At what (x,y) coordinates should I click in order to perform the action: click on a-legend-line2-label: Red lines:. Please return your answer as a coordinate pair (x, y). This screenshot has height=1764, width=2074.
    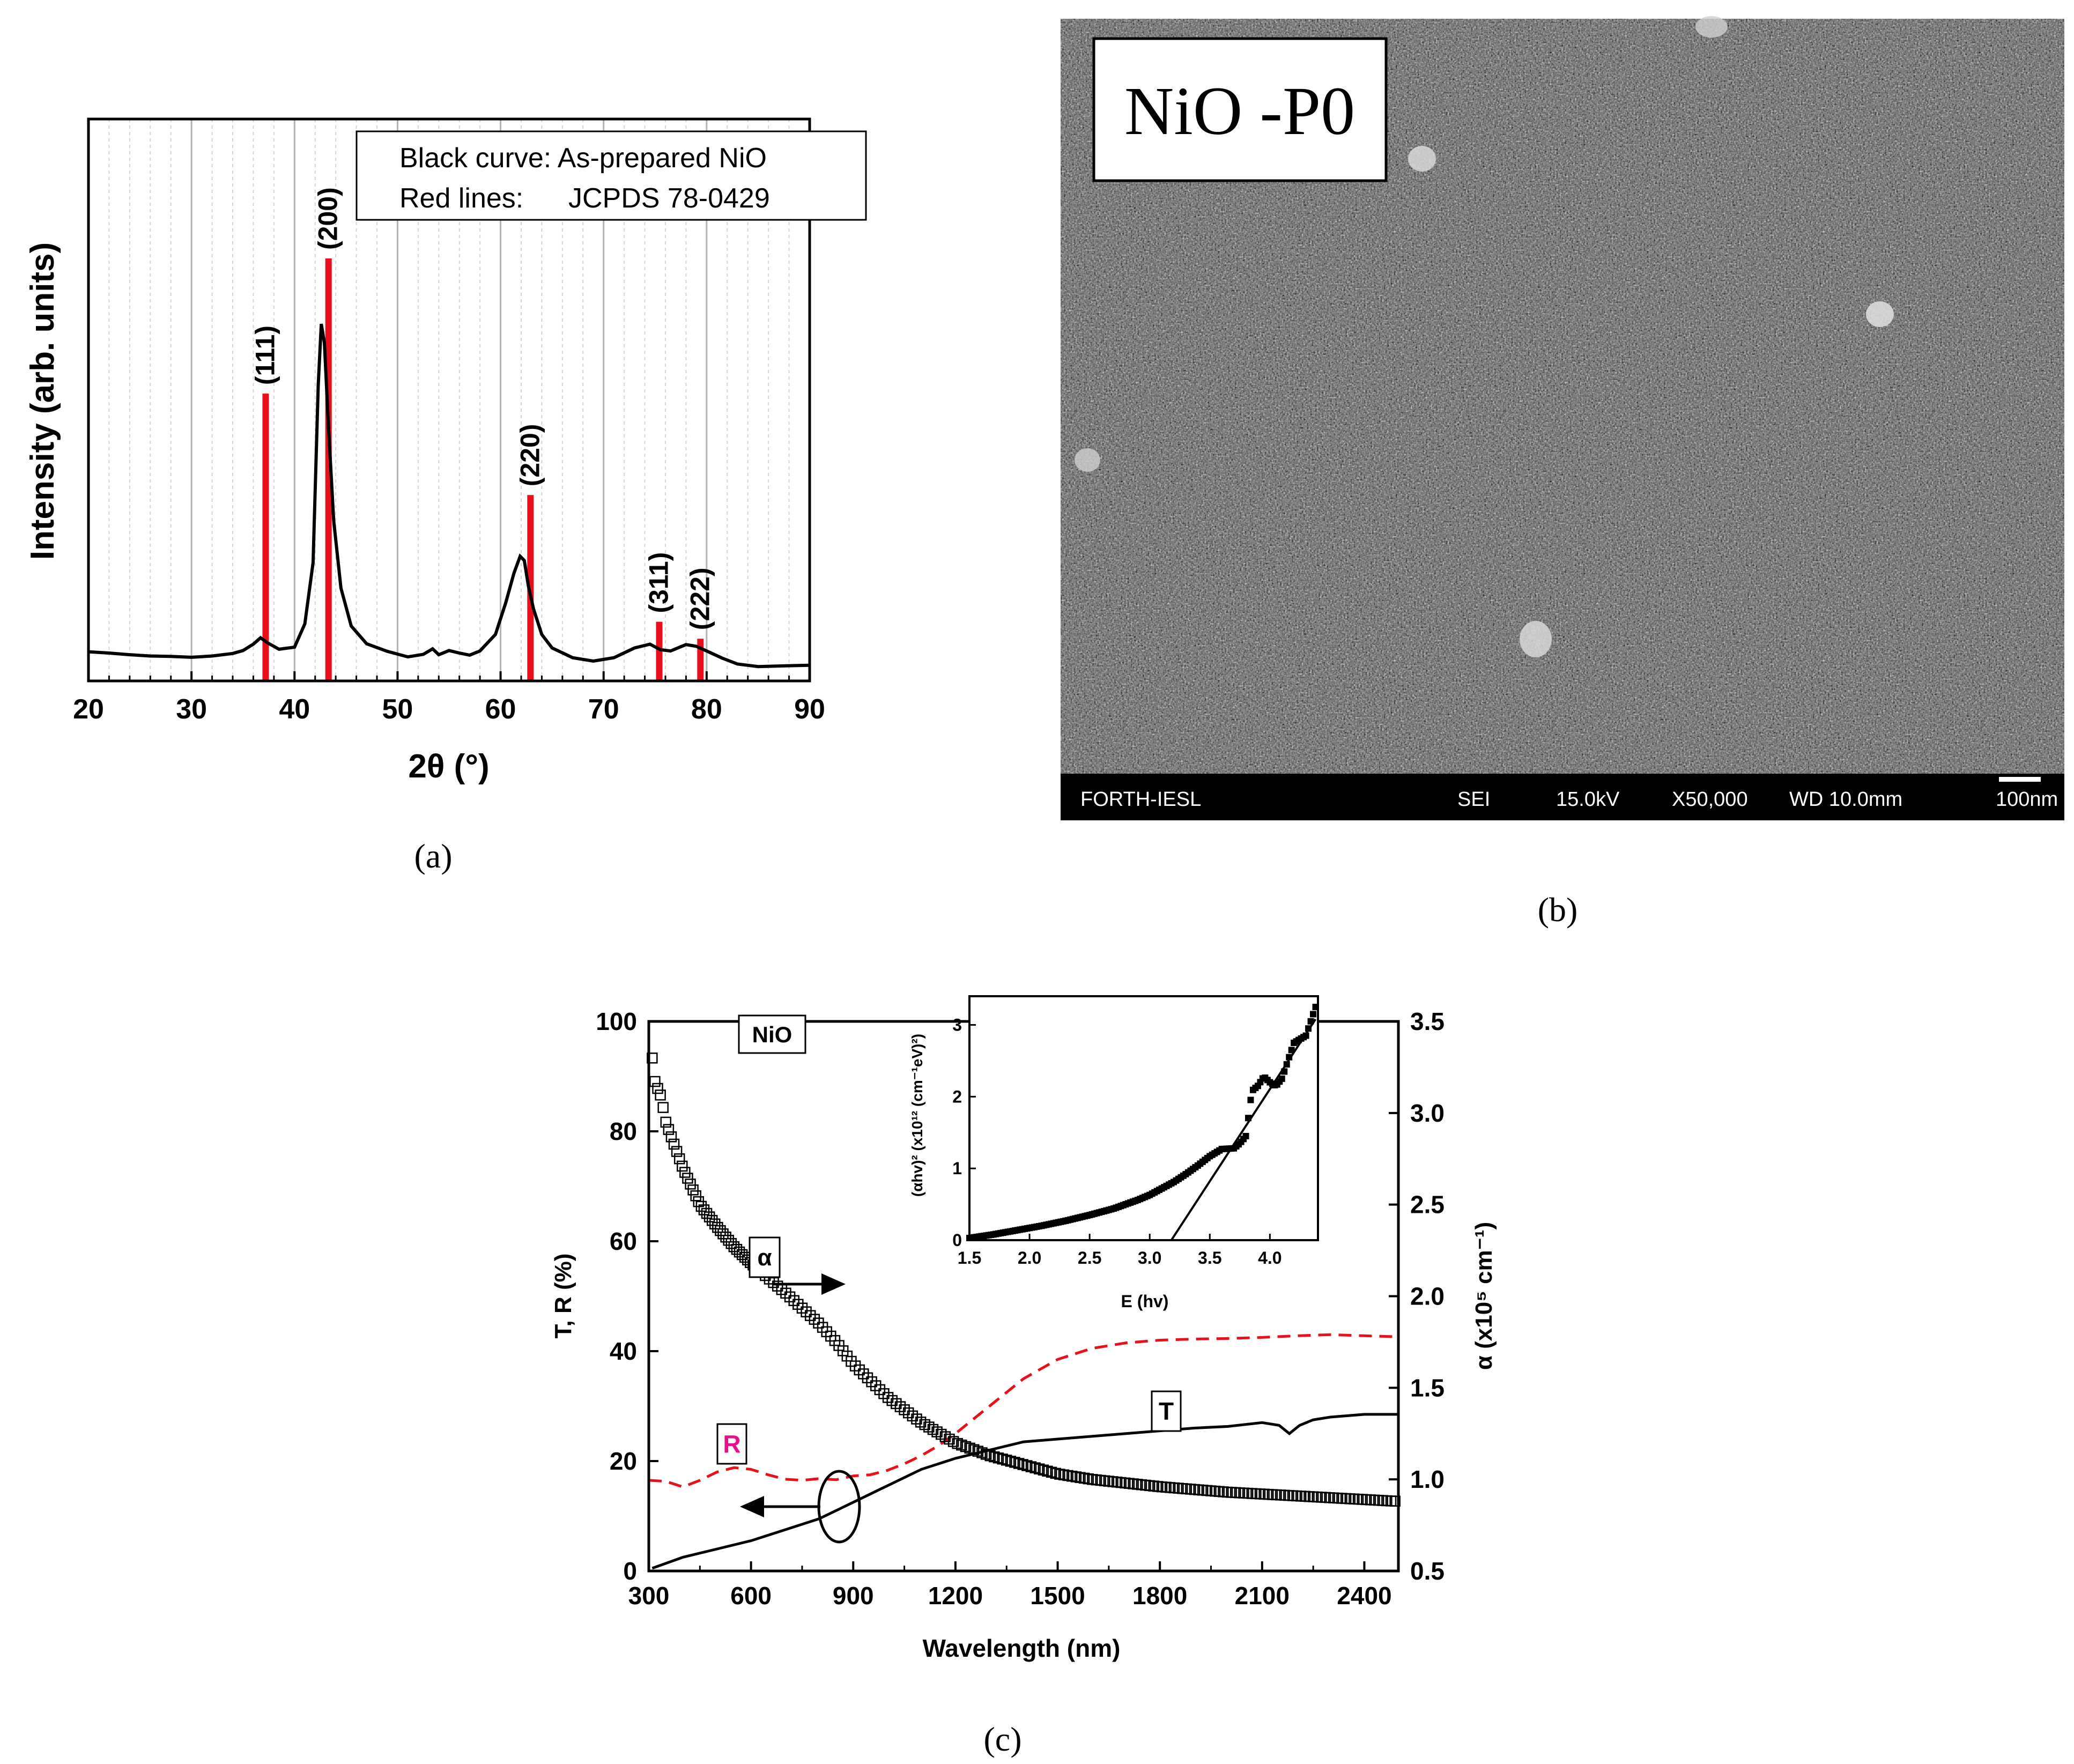
    Looking at the image, I should click on (461, 198).